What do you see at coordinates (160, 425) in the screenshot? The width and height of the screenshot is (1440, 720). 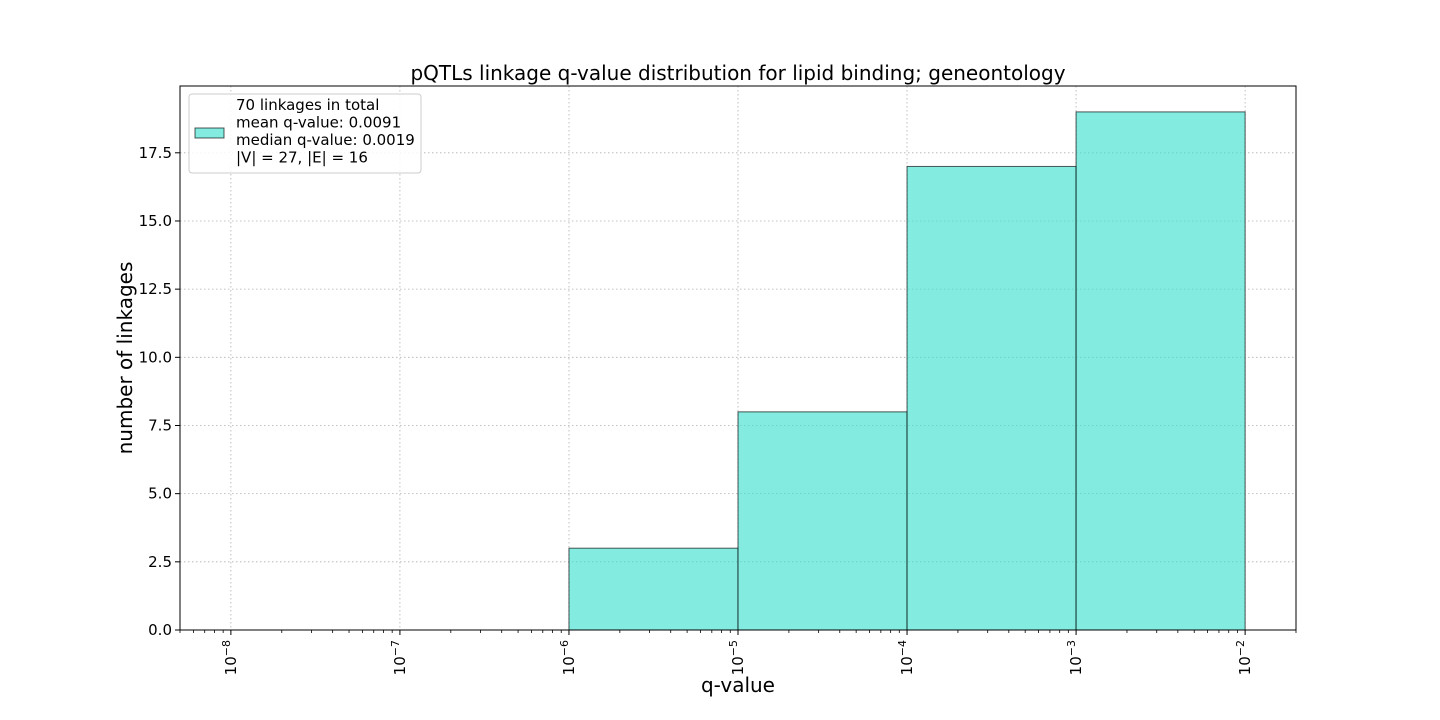 I see `y-tick-label: 7.5` at bounding box center [160, 425].